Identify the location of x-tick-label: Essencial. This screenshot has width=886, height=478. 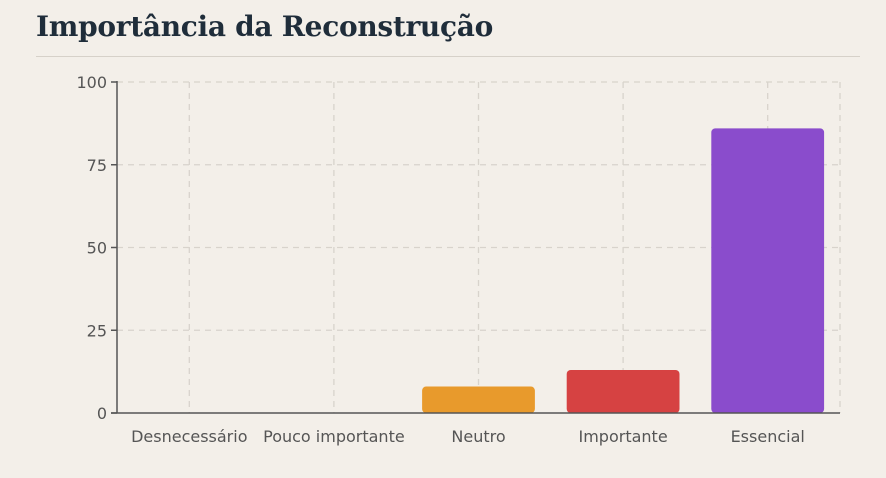
(768, 436).